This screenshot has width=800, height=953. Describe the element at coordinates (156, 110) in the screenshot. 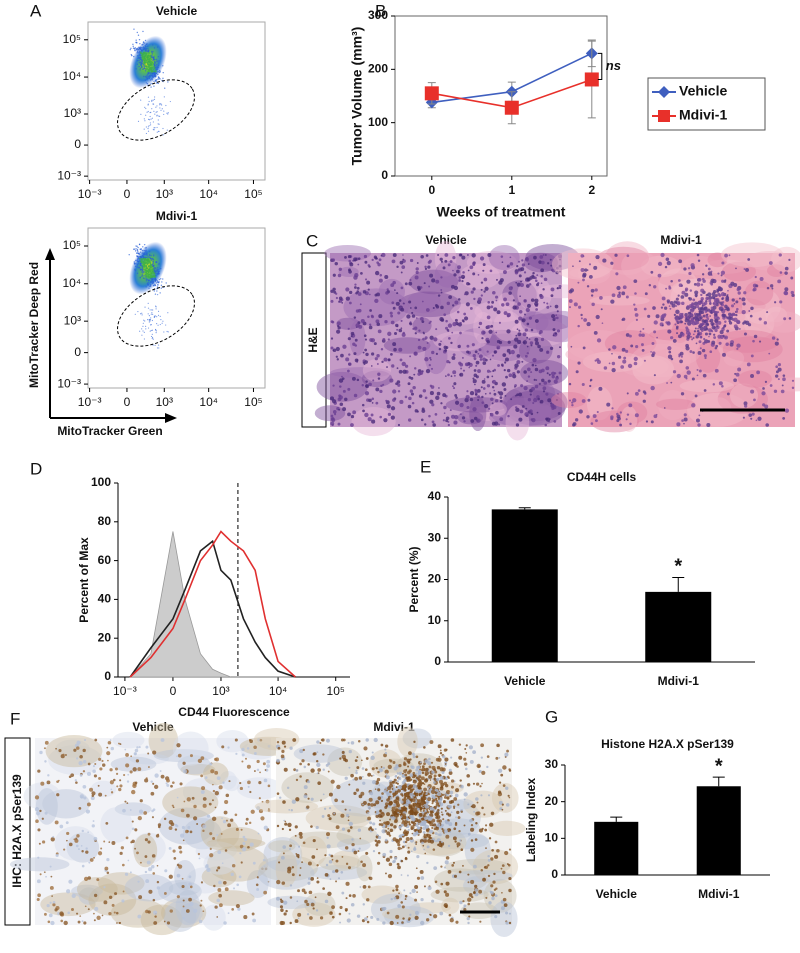

I see `gate` at that location.